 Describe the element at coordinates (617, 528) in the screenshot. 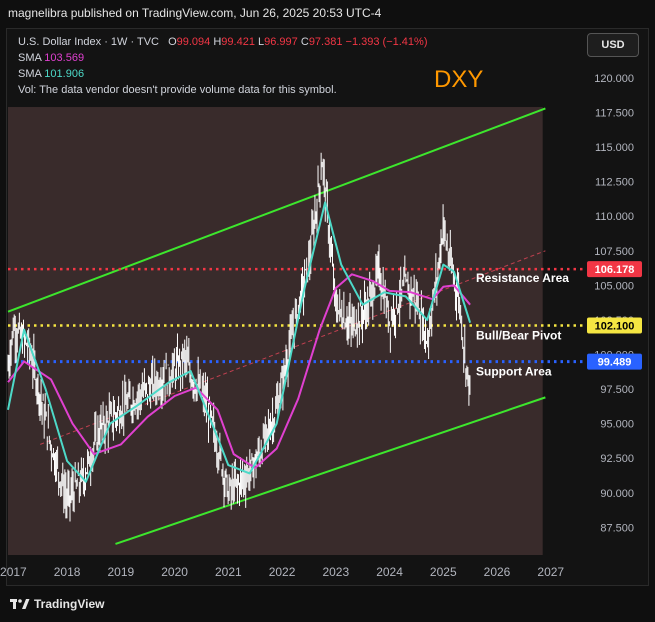

I see `y-tick-label: 87.500` at that location.